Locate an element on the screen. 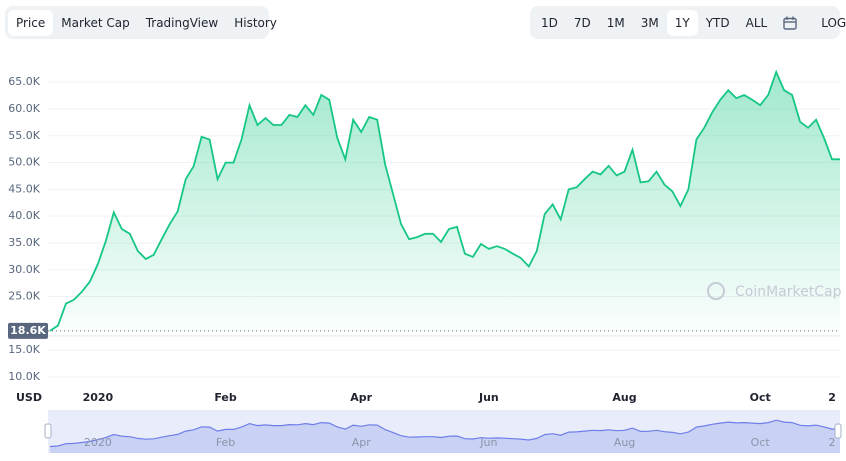 The image size is (846, 461). range-group: 1D 7D 1M 3M 1Y YTD ALL LOG is located at coordinates (688, 22).